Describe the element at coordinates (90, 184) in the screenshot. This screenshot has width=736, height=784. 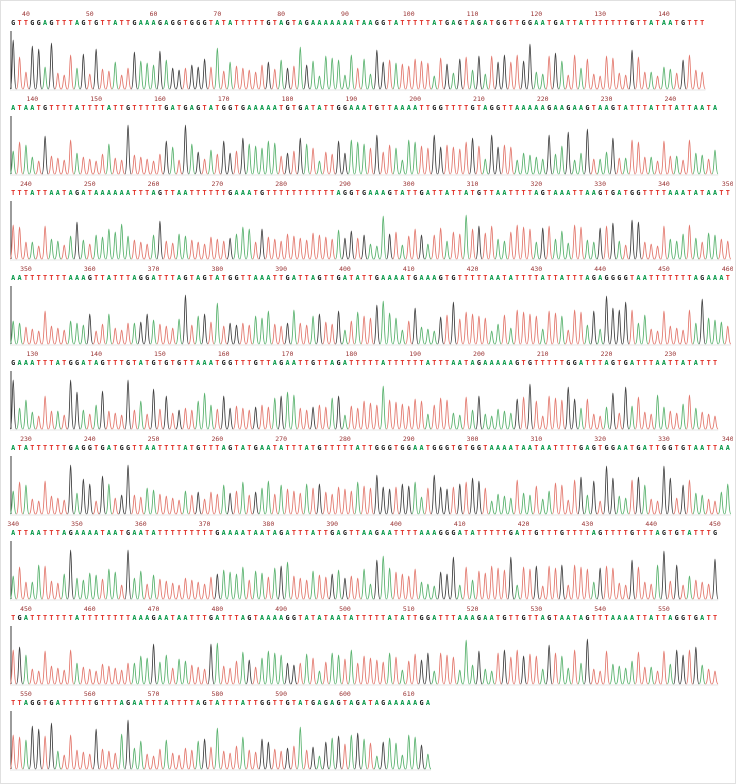
I see `position-tick-label: 250` at that location.